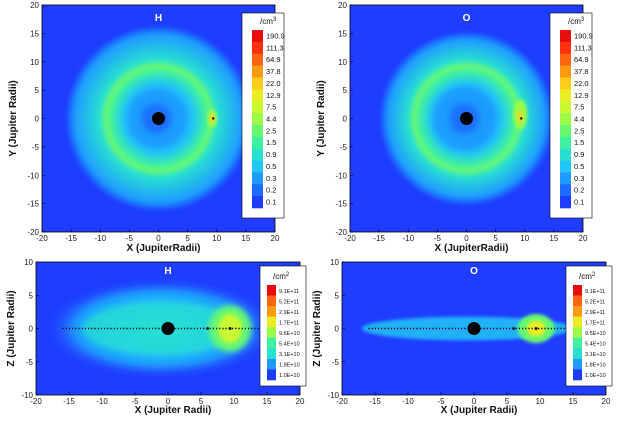 The image size is (622, 421). What do you see at coordinates (579, 142) in the screenshot?
I see `colorbar-label: 1.5` at bounding box center [579, 142].